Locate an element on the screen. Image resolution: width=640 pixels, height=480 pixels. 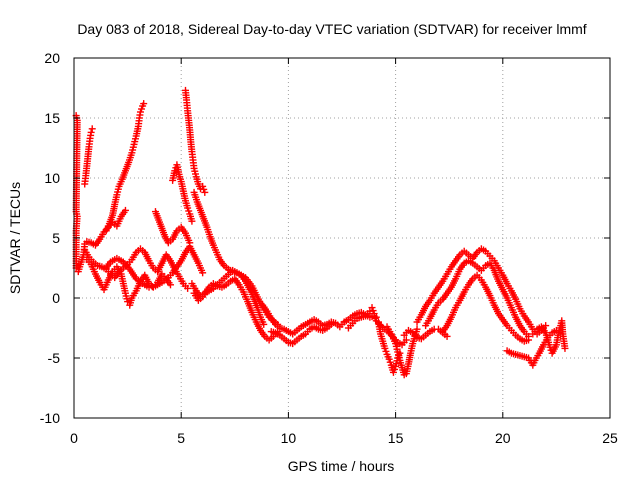
y-tick-label: 10 is located at coordinates (52, 178).